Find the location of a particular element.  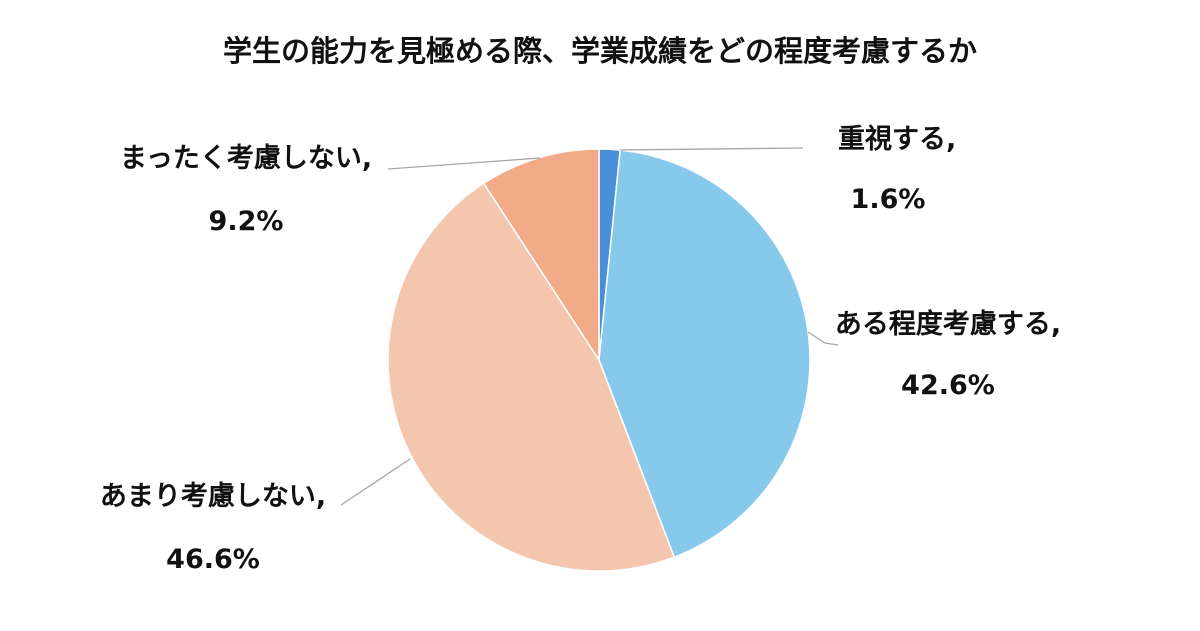

slice-category-label: ある程度考慮する, is located at coordinates (948, 324).